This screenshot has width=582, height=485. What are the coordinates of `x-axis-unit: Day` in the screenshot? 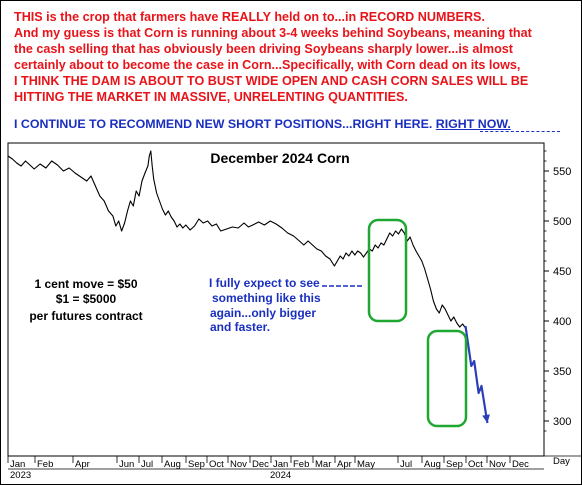 It's located at (561, 461).